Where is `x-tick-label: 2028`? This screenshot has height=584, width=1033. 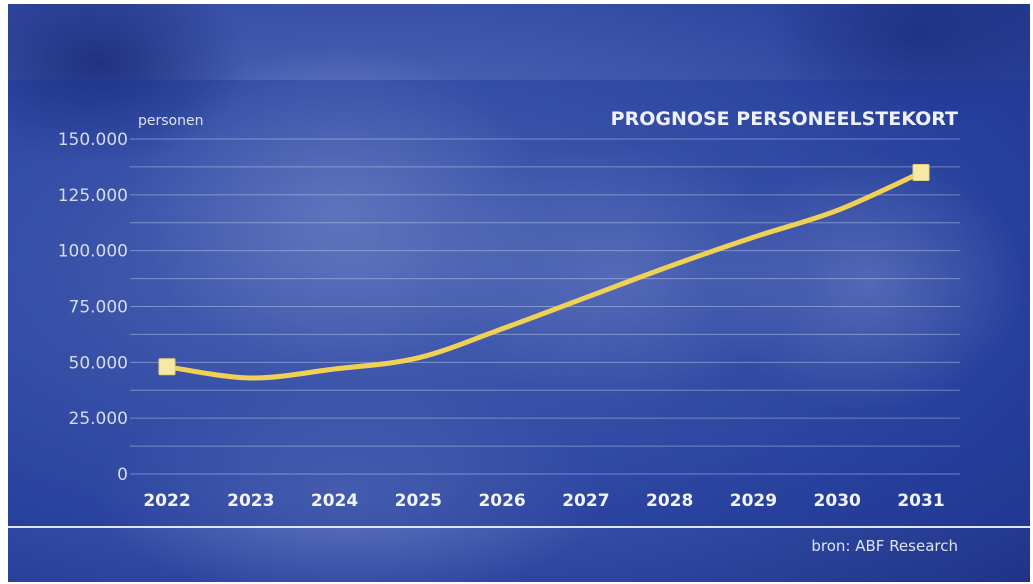
x-tick-label: 2028 is located at coordinates (669, 501).